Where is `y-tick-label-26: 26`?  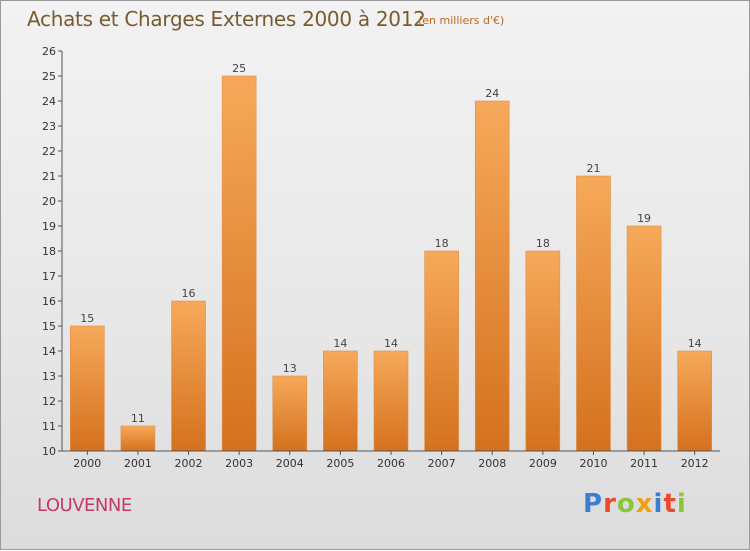
y-tick-label-26: 26 is located at coordinates (49, 51).